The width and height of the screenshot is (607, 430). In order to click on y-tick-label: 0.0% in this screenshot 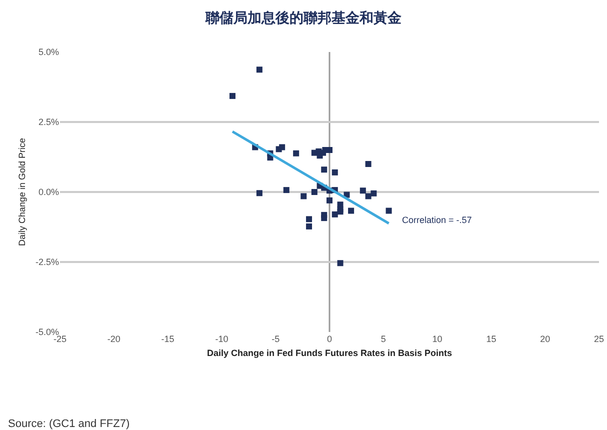, I will do `click(48, 192)`.